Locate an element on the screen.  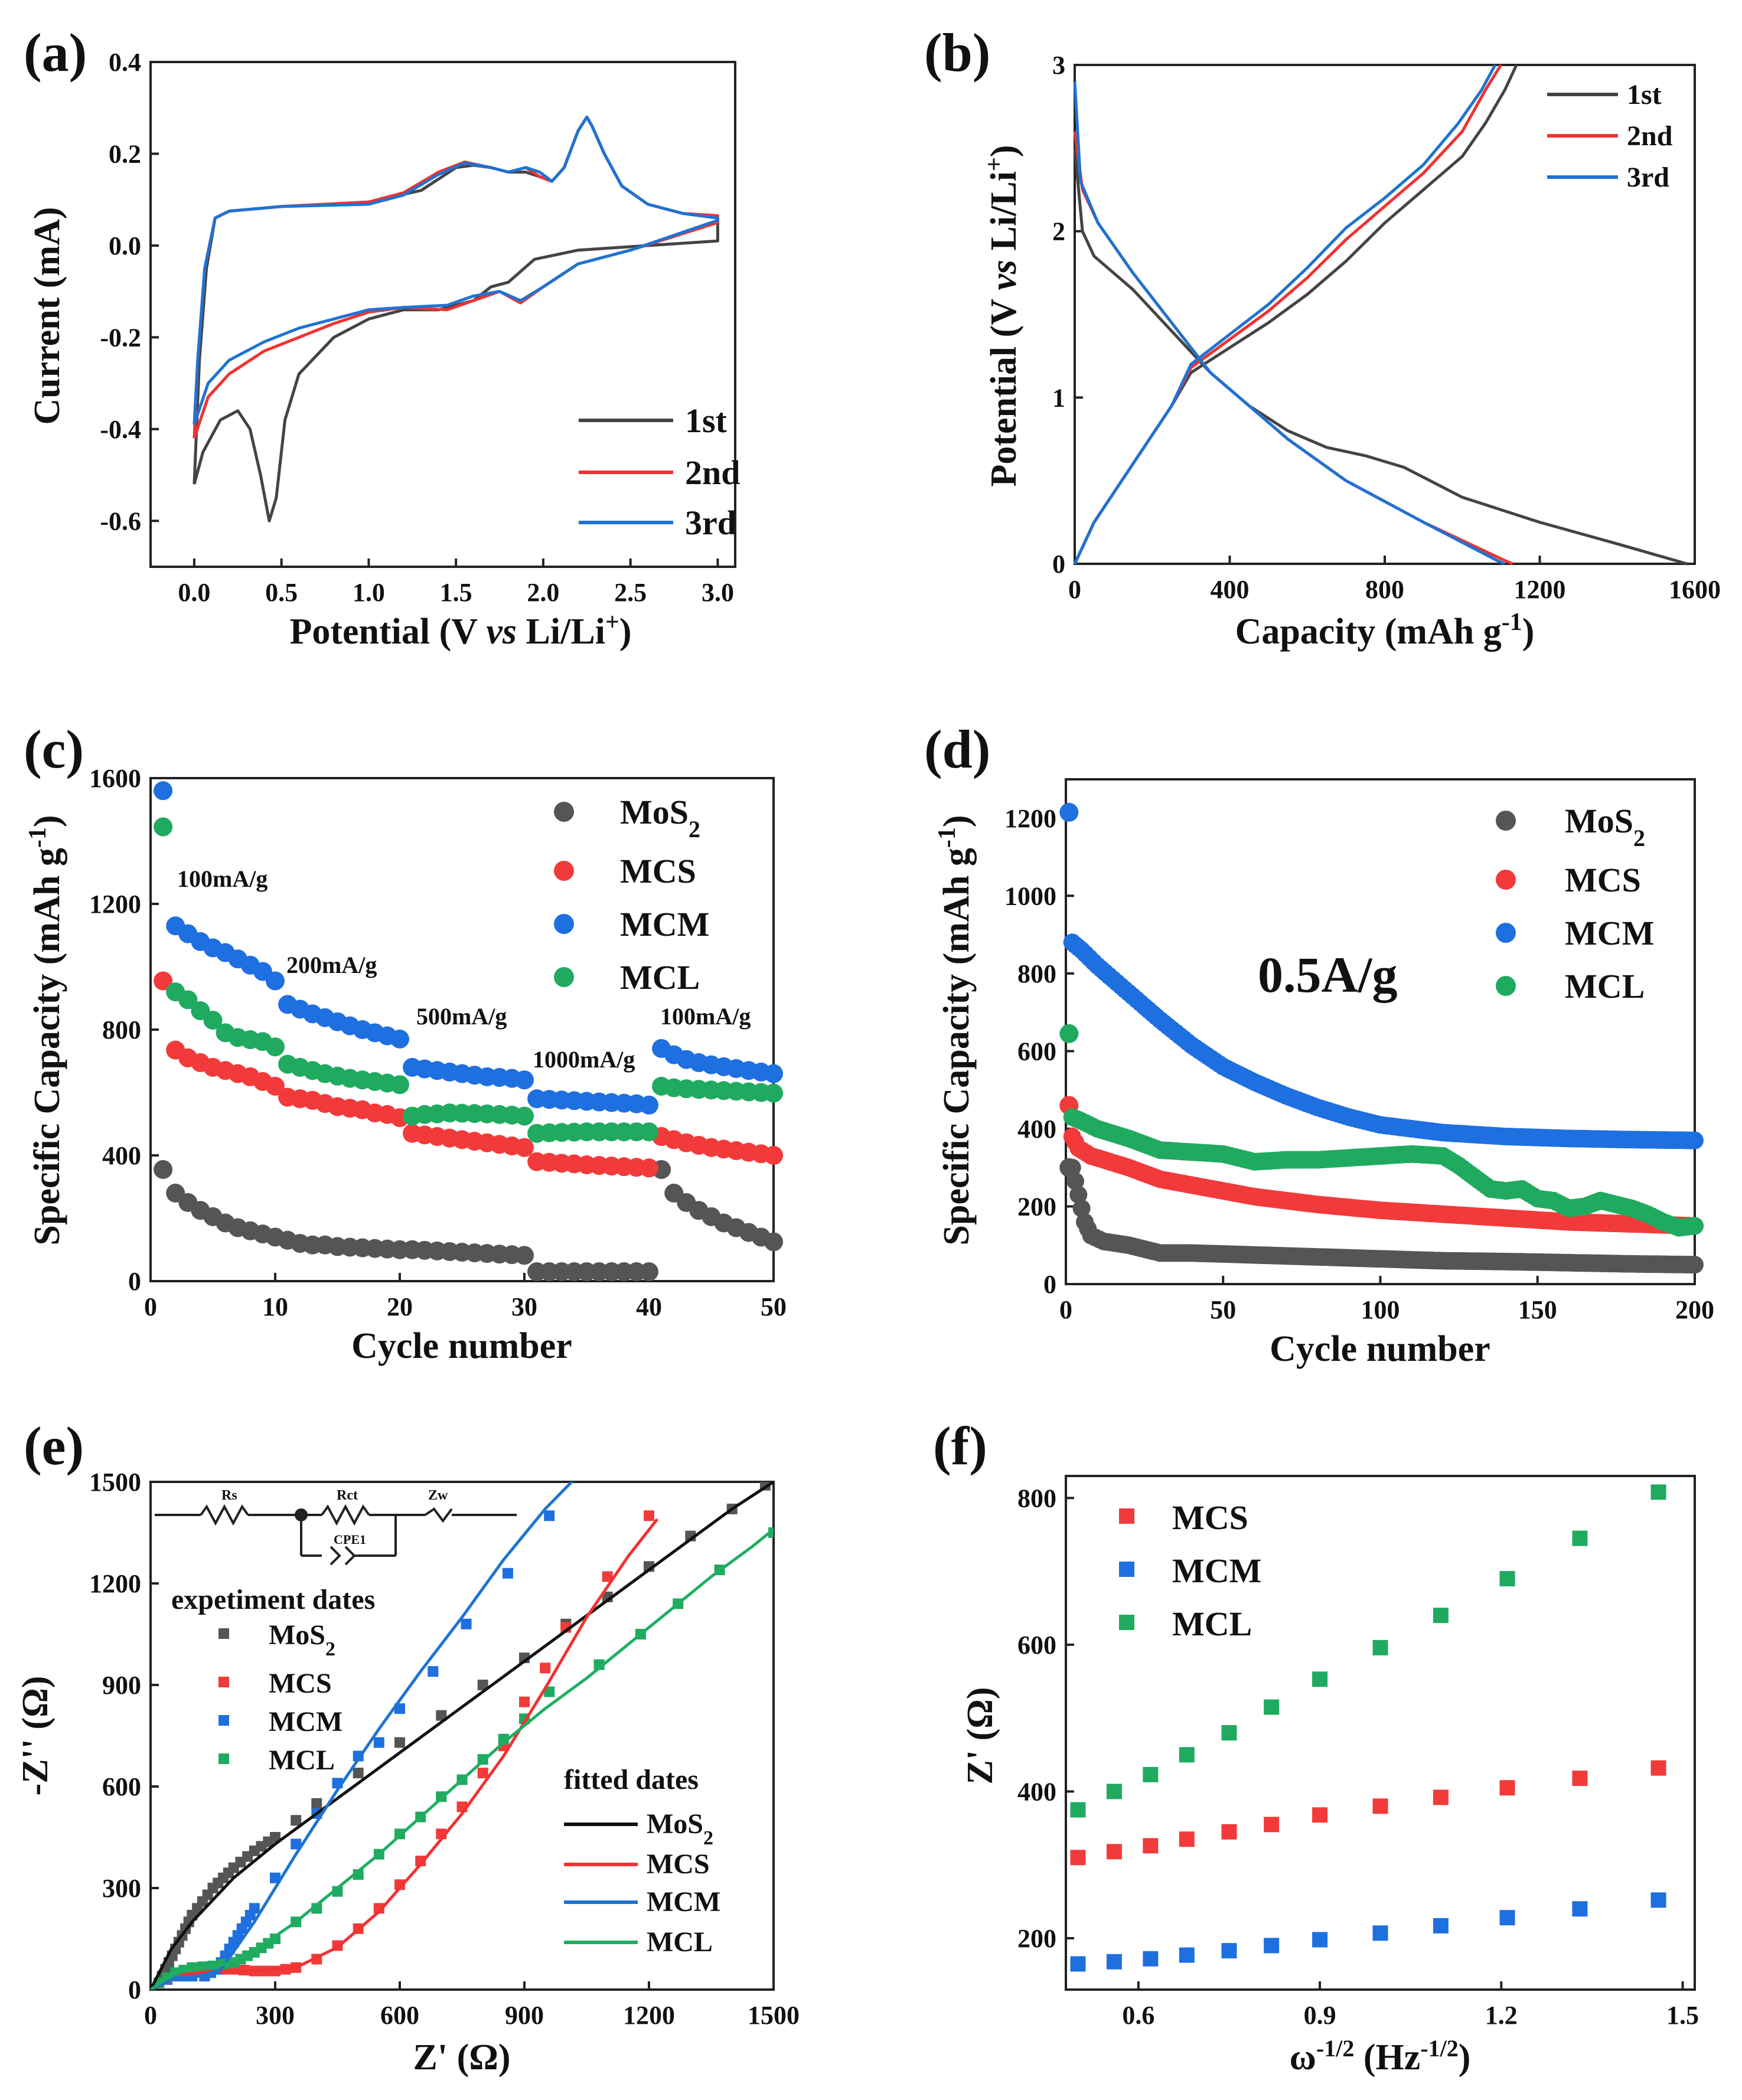
gcd-curve-2nd-discharge is located at coordinates (1293, 348).